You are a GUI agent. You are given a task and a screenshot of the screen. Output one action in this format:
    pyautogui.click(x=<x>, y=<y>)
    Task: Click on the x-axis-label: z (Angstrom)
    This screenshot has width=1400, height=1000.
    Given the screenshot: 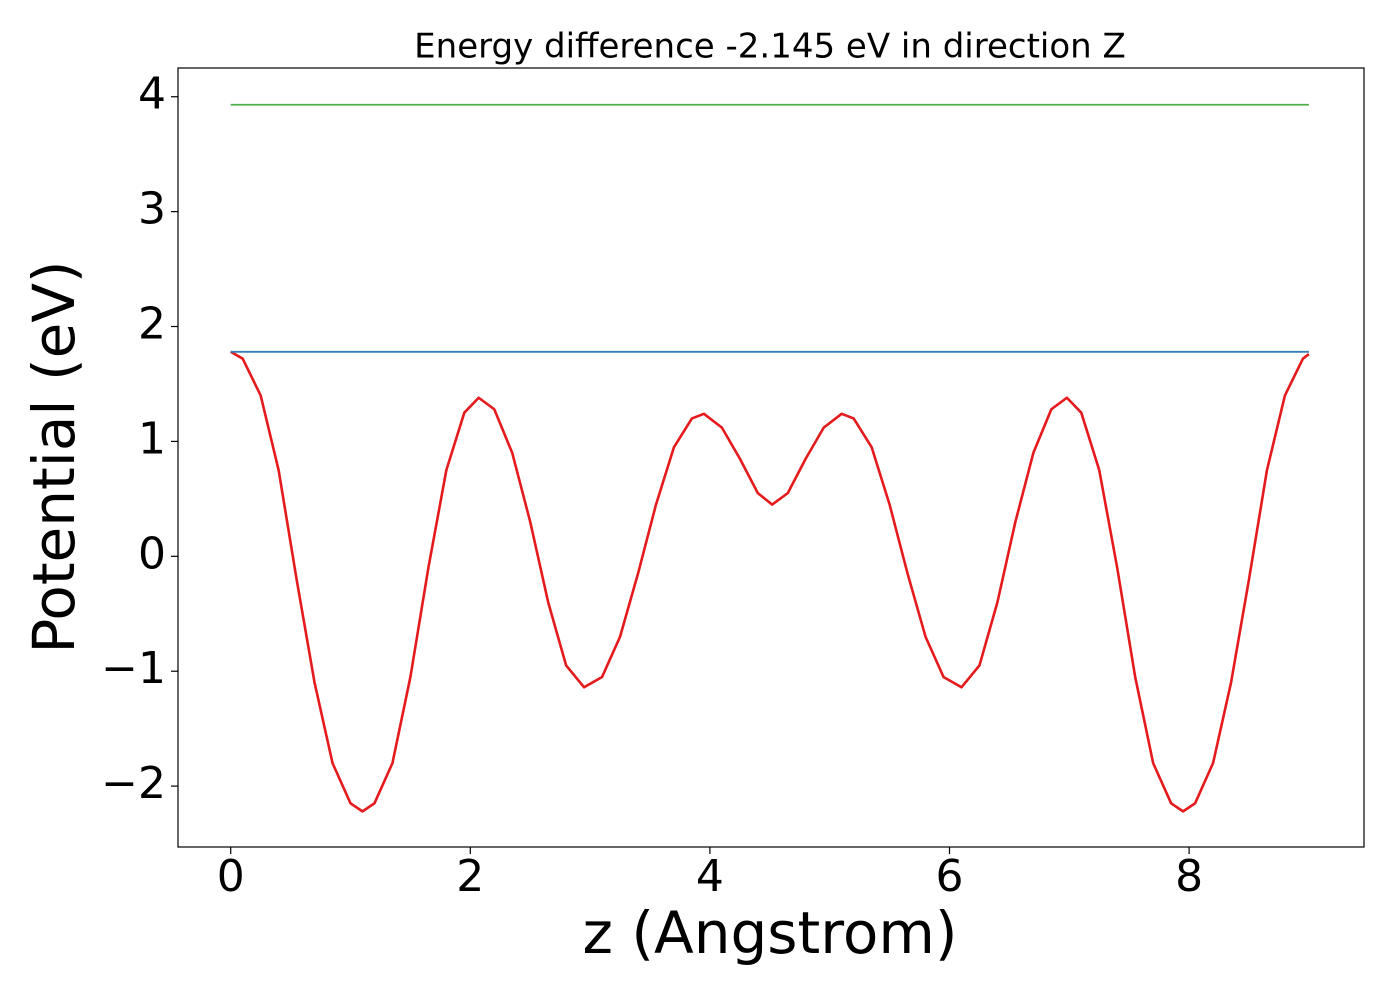 What is the action you would take?
    pyautogui.click(x=770, y=933)
    